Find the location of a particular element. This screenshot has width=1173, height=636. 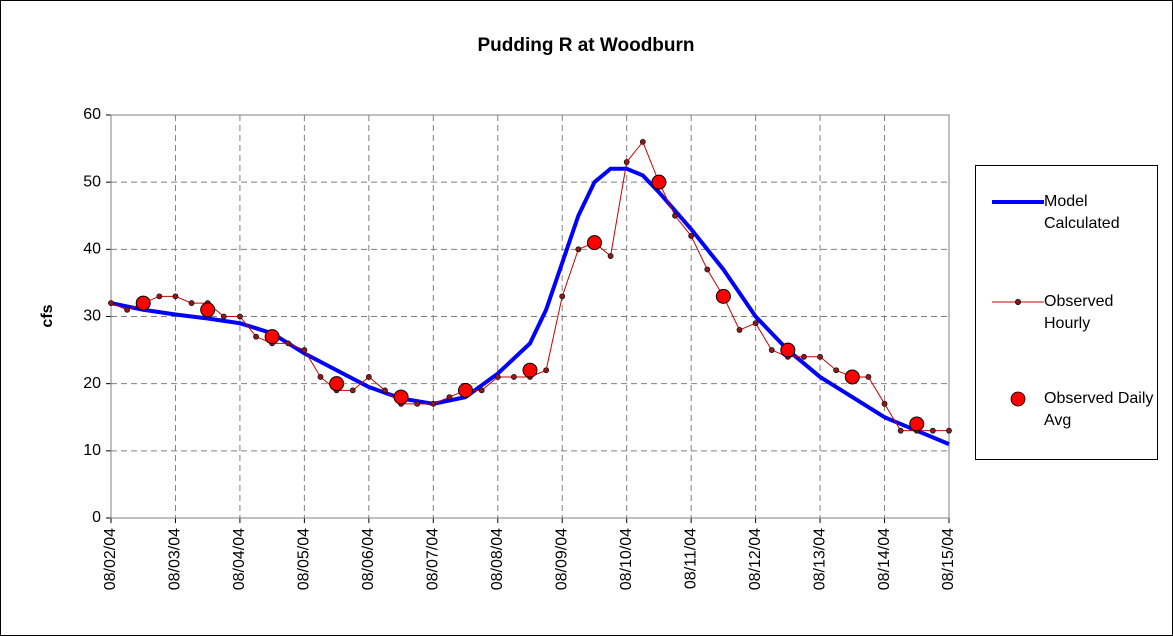

y-tick-label: 40 is located at coordinates (92, 249).